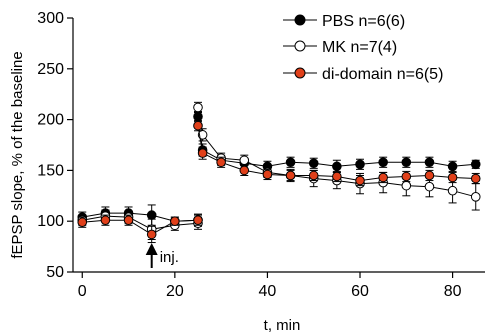 Image resolution: width=497 pixels, height=335 pixels. Describe the element at coordinates (151, 249) in the screenshot. I see `injection-arrow-head` at that location.